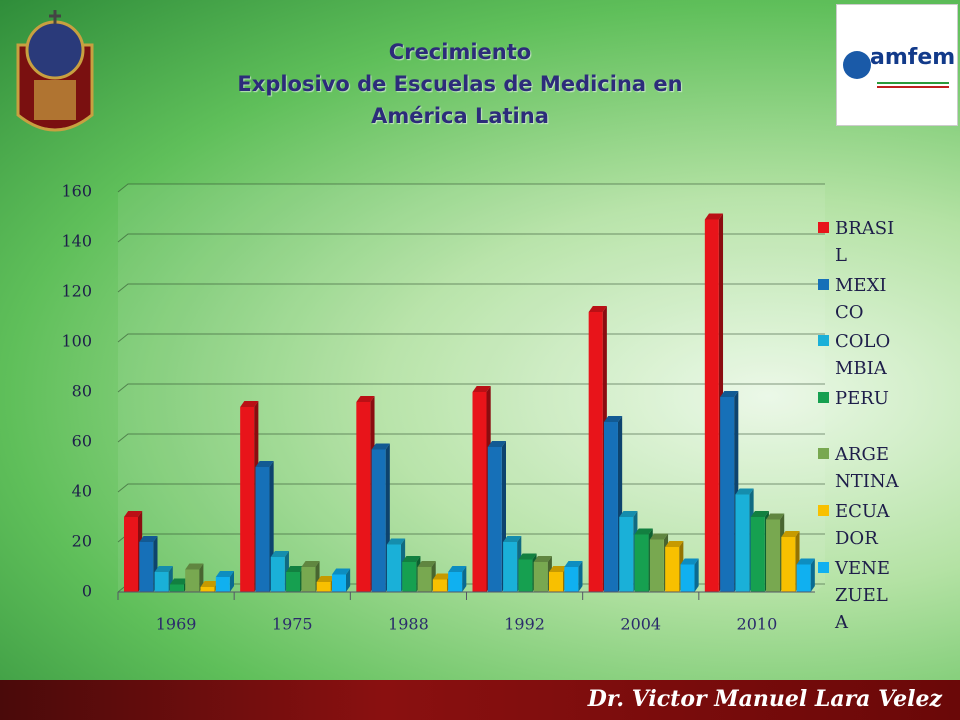 Image resolution: width=960 pixels, height=720 pixels. Describe the element at coordinates (76, 191) in the screenshot. I see `y-tick-label: 160` at that location.